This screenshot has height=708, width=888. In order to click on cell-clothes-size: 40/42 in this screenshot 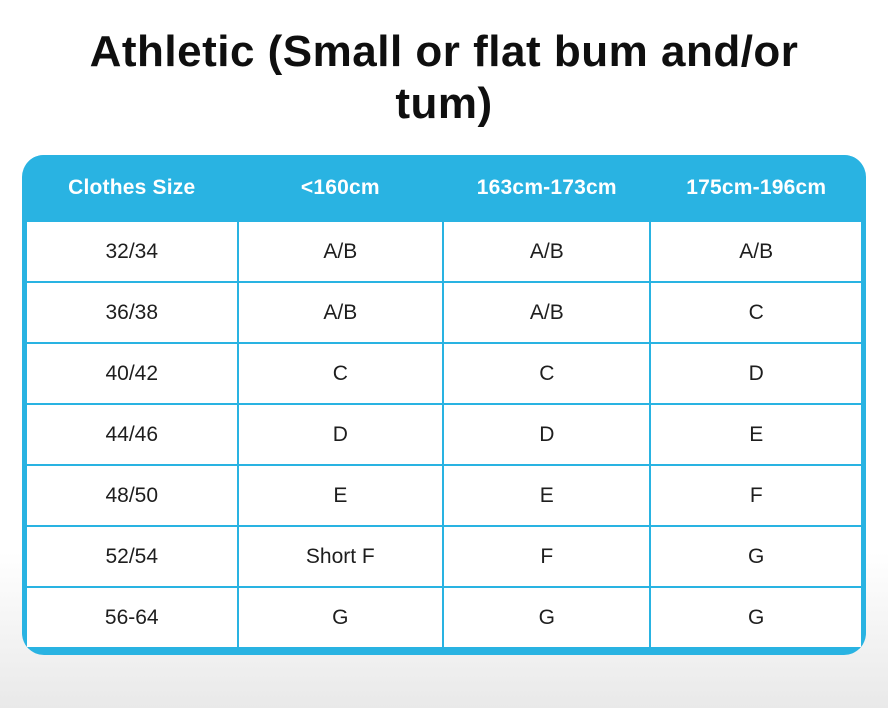, I will do `click(132, 373)`.